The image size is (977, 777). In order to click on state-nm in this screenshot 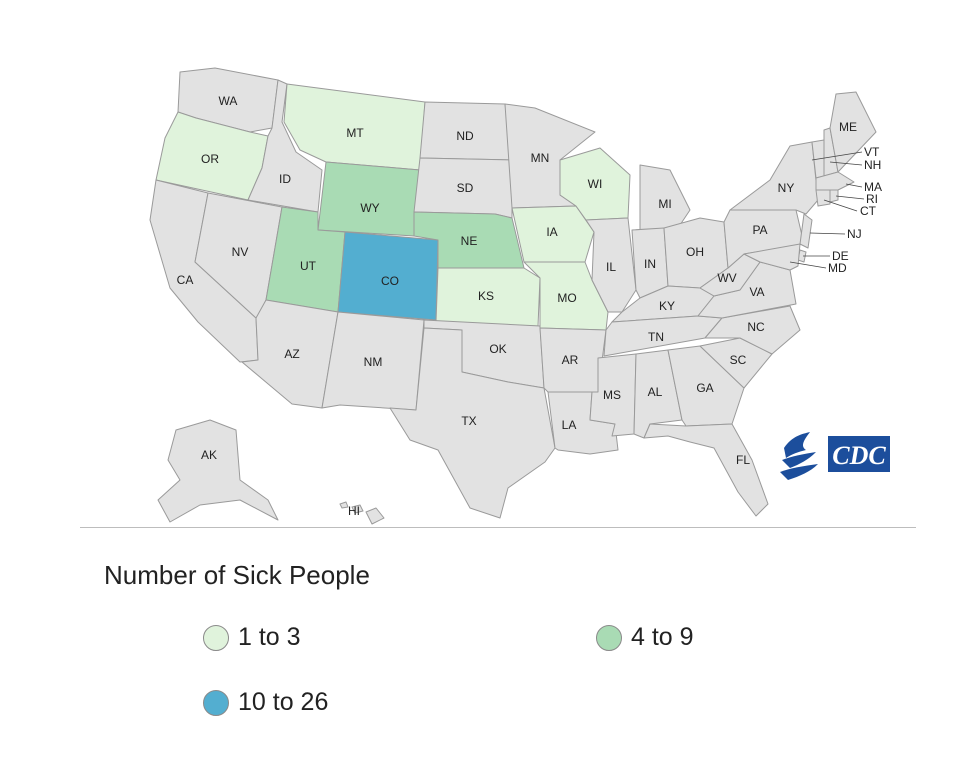, I will do `click(373, 361)`.